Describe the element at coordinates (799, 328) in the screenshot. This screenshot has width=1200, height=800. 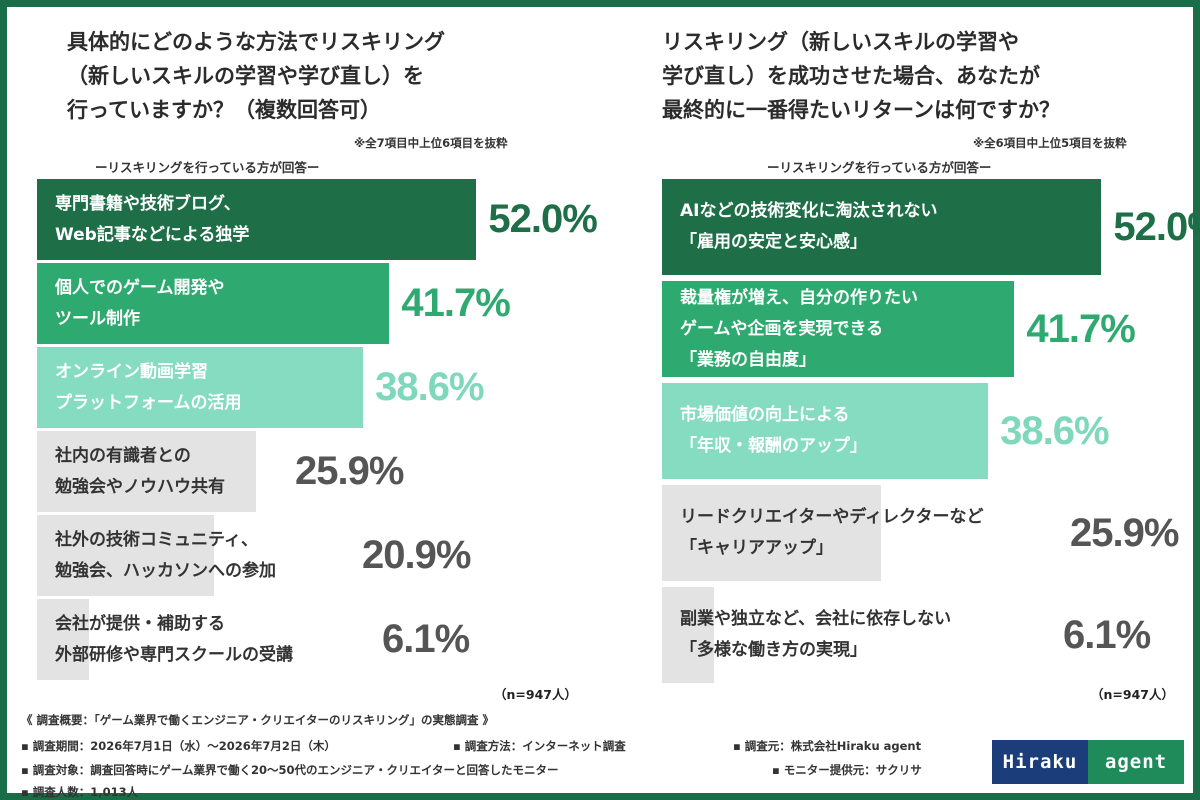
I see `bar-category-label: 裁量権が増え、自分の作りたい ゲームや企画を実現できる 「業務の自由度」` at that location.